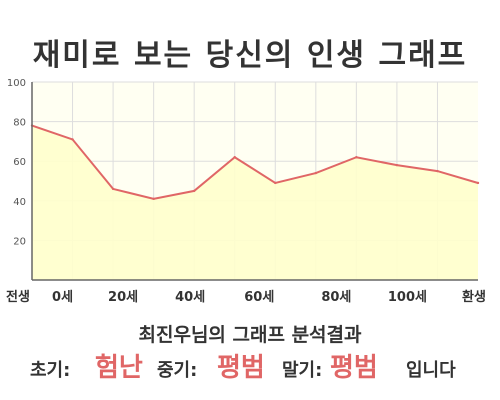  What do you see at coordinates (474, 297) in the screenshot?
I see `x-tick-label: 환생` at bounding box center [474, 297].